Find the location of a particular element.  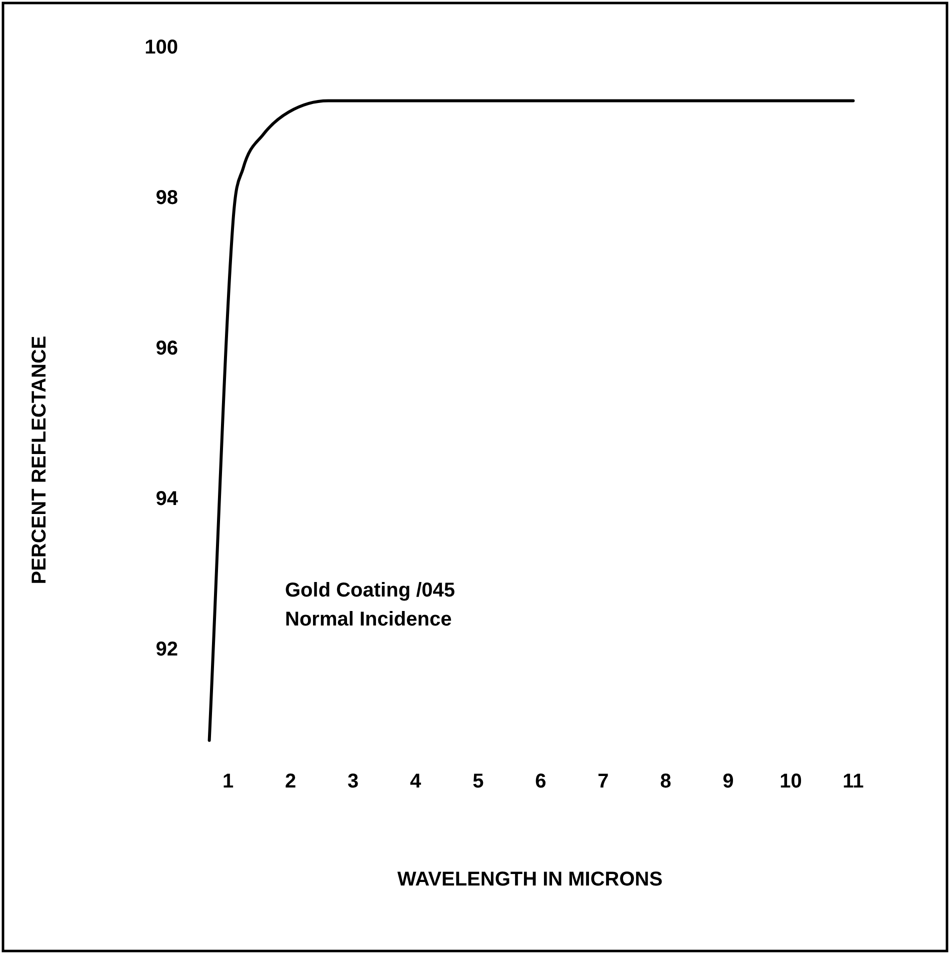

x-tick-label: 4 is located at coordinates (416, 781).